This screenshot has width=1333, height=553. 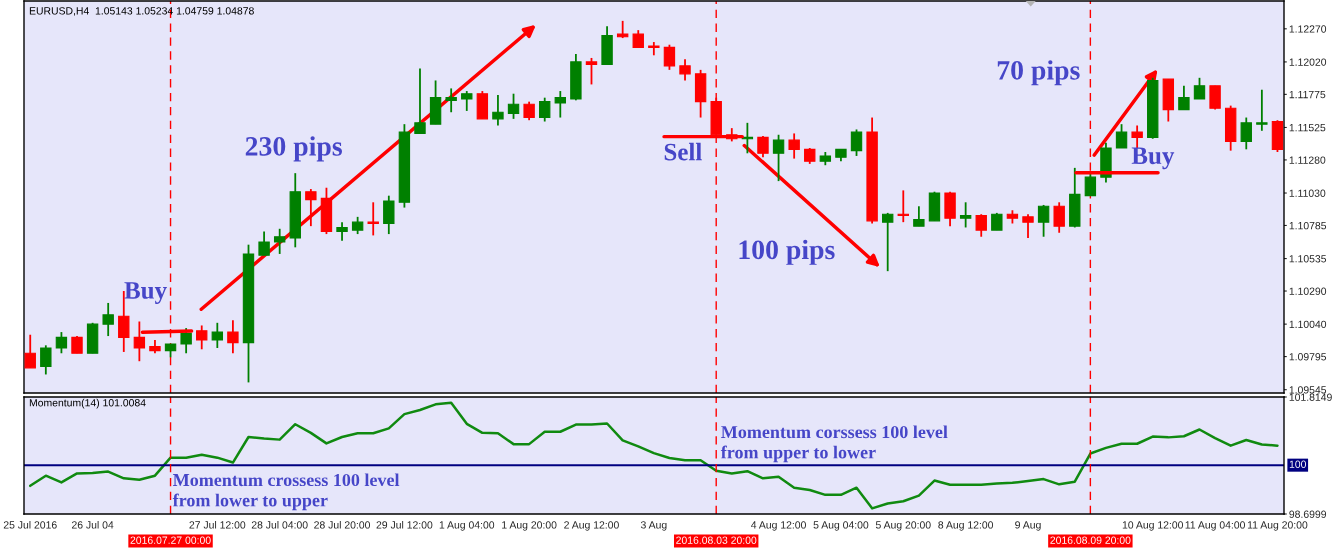 What do you see at coordinates (1038, 73) in the screenshot?
I see `annotation: 70 pips` at bounding box center [1038, 73].